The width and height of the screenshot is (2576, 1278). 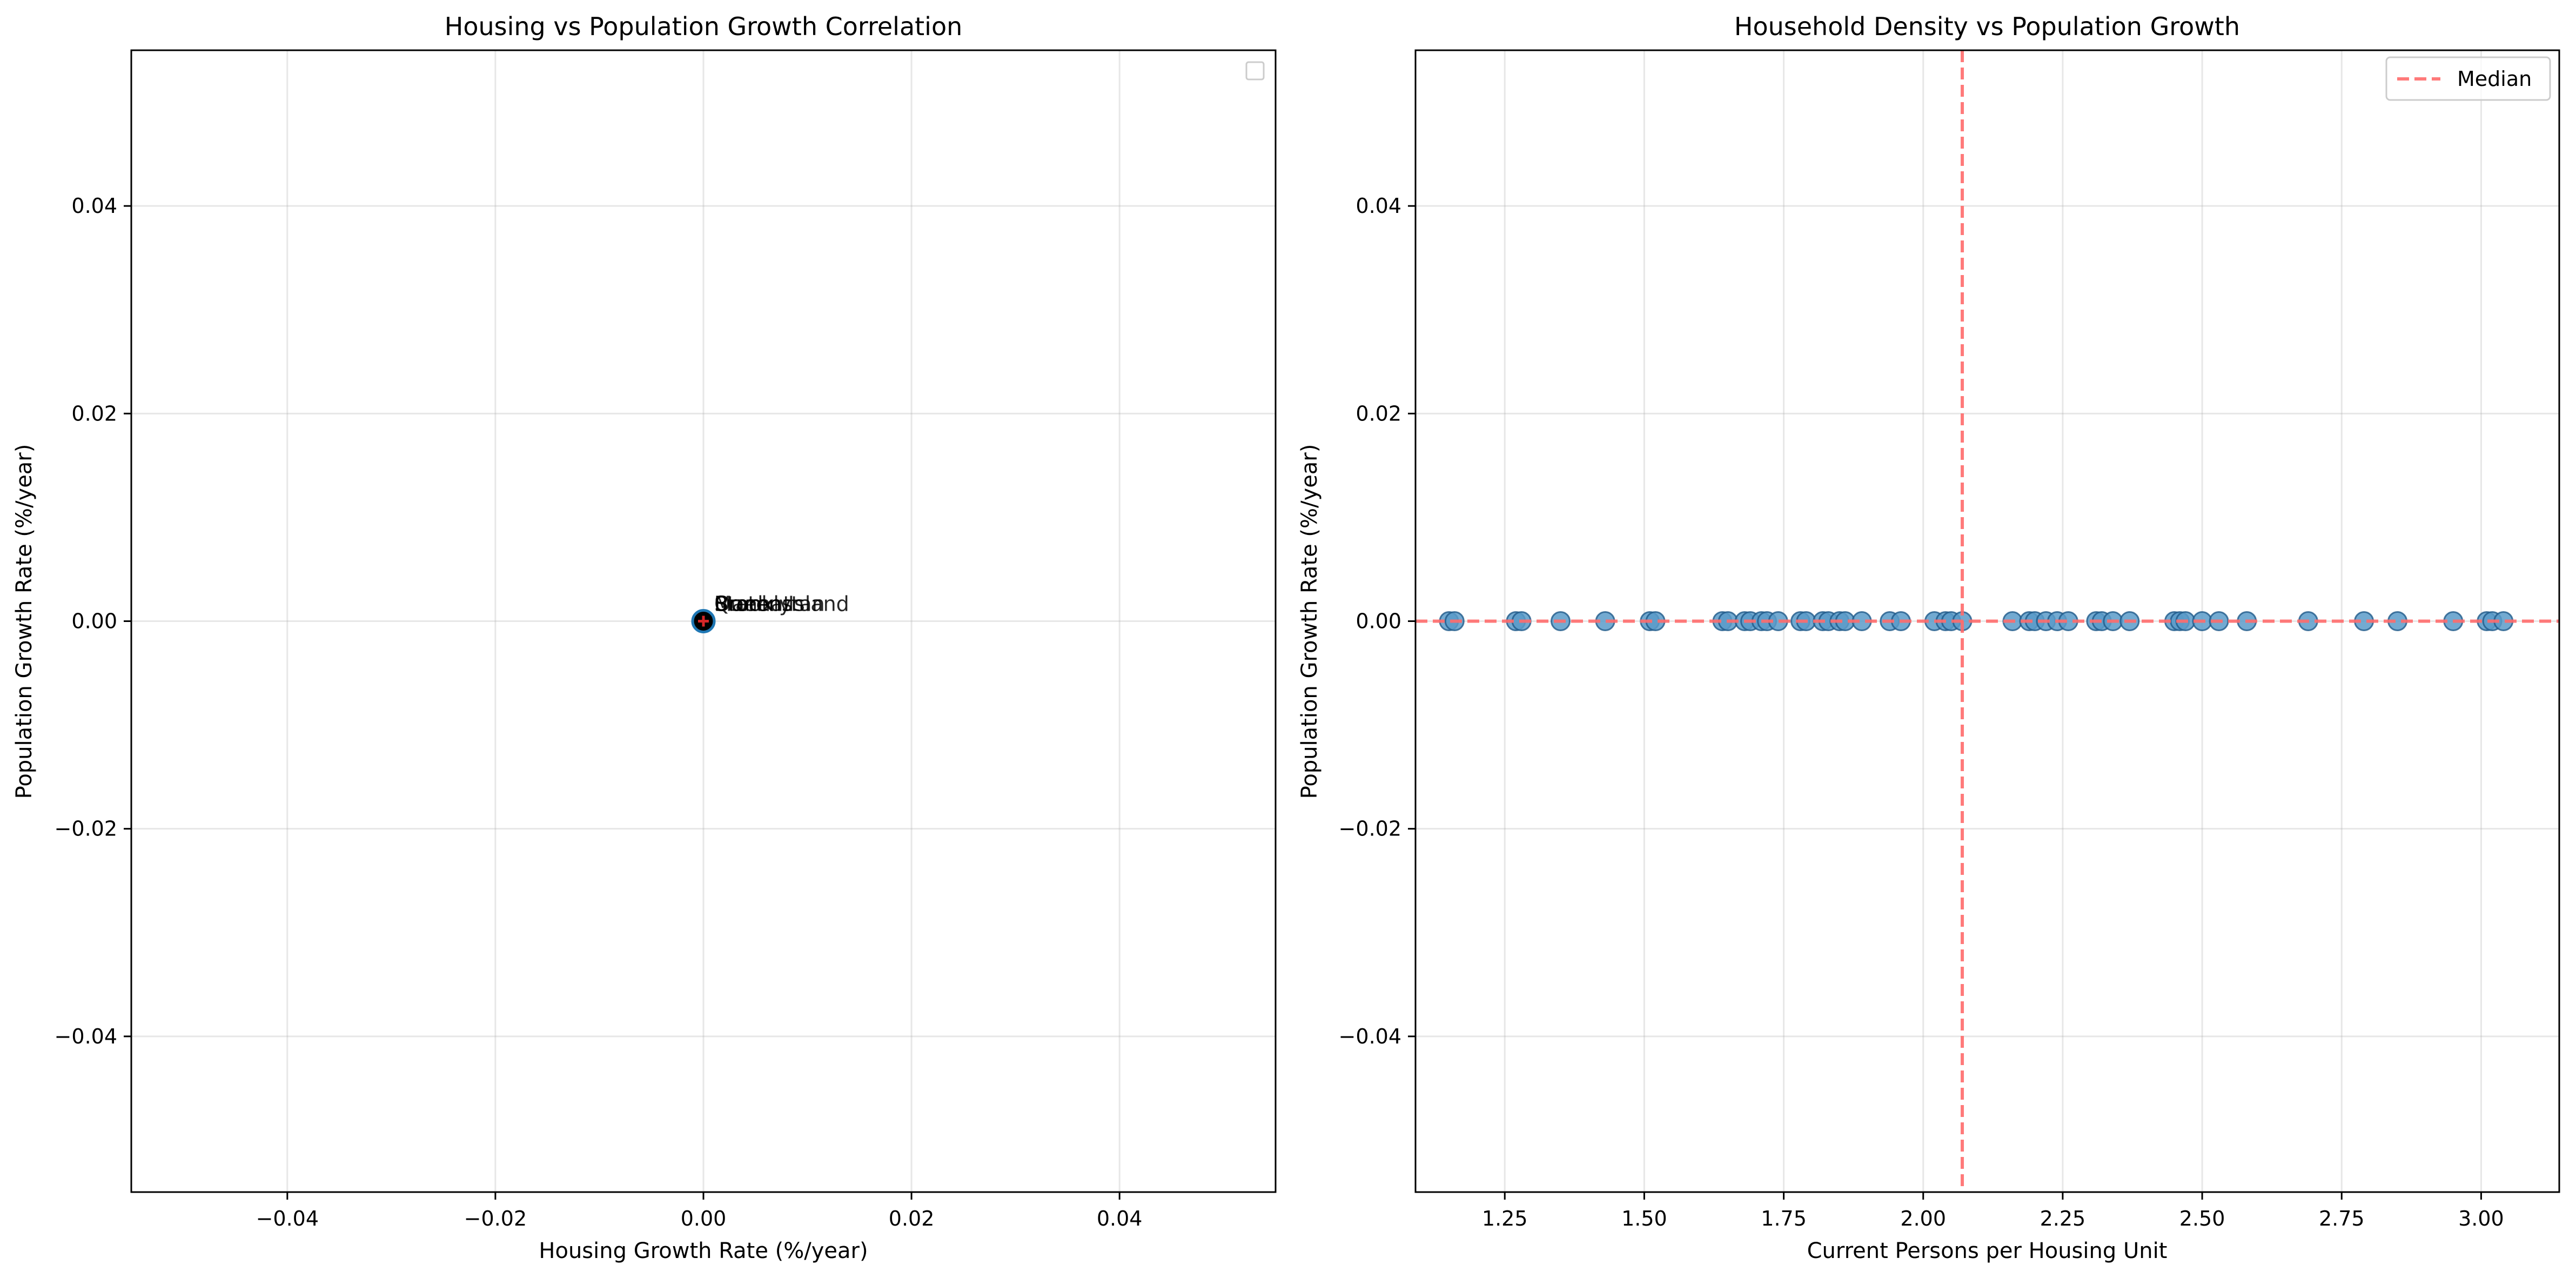 I want to click on left-x-tick-label: 0.04, so click(x=1120, y=1219).